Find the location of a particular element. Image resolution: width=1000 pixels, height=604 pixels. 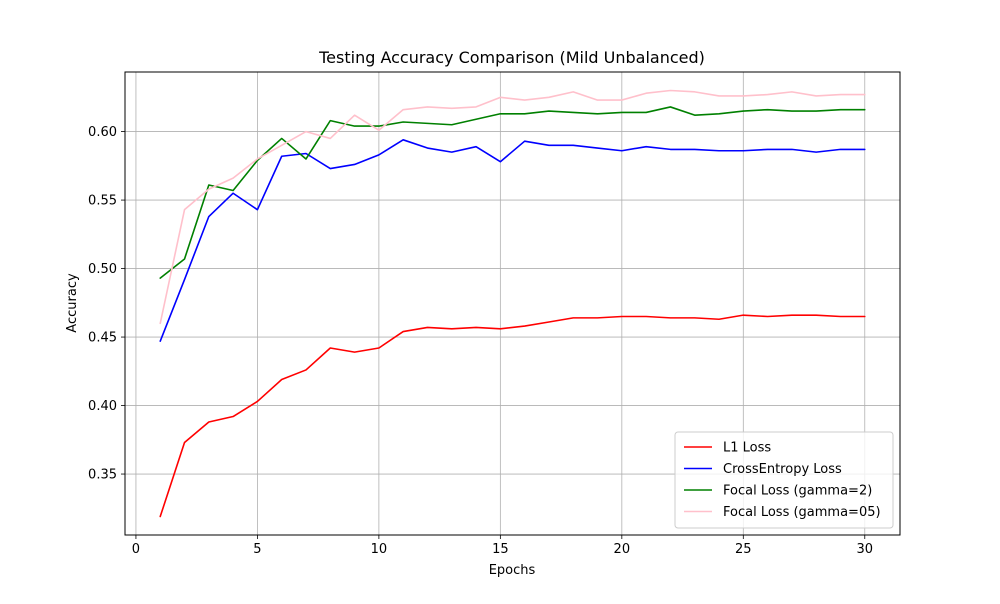

legend-label-2: CrossEntropy Loss is located at coordinates (782, 469).